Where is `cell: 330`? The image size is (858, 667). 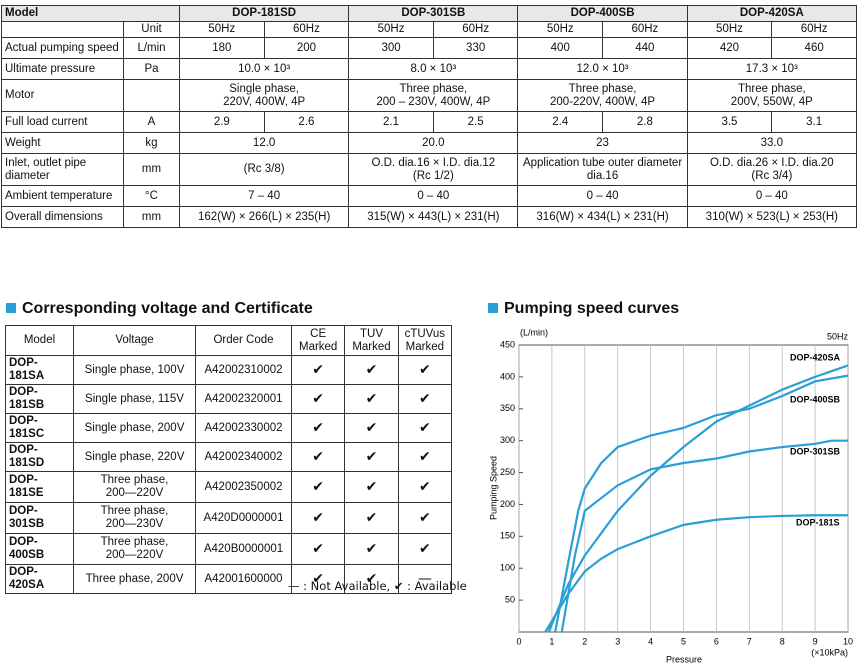 cell: 330 is located at coordinates (475, 48).